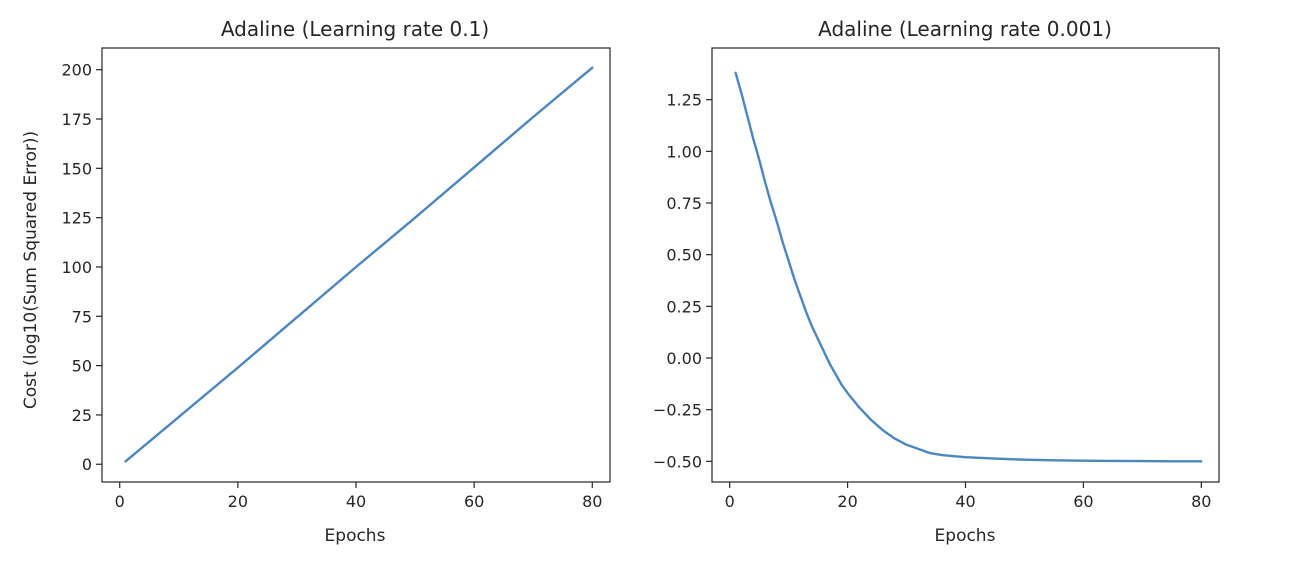 The image size is (1290, 562). I want to click on y-tick-label: 1.00, so click(684, 151).